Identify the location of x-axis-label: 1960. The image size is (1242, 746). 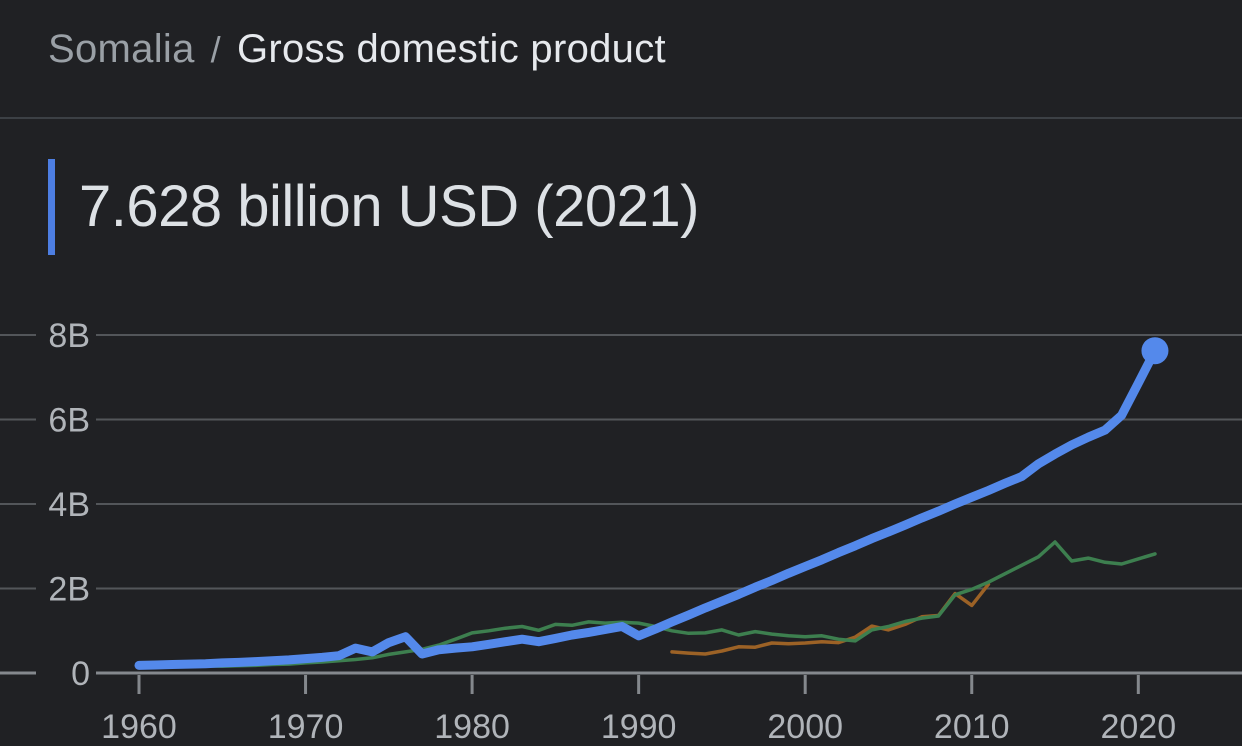
(139, 727).